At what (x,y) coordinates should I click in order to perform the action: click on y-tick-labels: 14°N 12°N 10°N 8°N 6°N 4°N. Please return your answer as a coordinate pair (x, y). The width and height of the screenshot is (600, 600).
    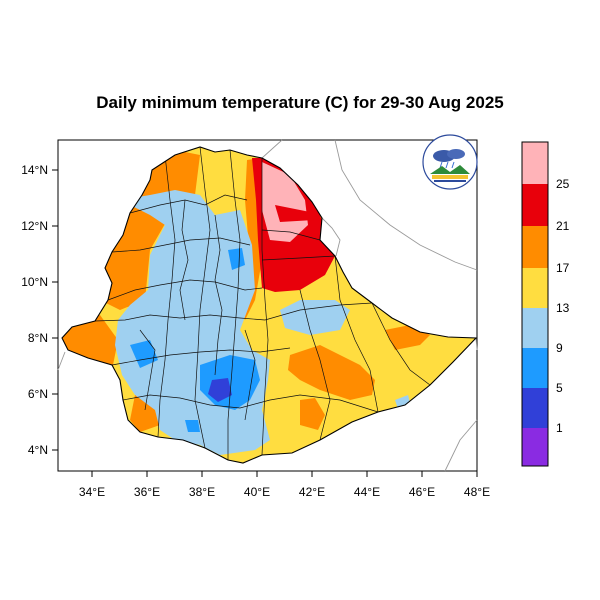
    Looking at the image, I should click on (34, 310).